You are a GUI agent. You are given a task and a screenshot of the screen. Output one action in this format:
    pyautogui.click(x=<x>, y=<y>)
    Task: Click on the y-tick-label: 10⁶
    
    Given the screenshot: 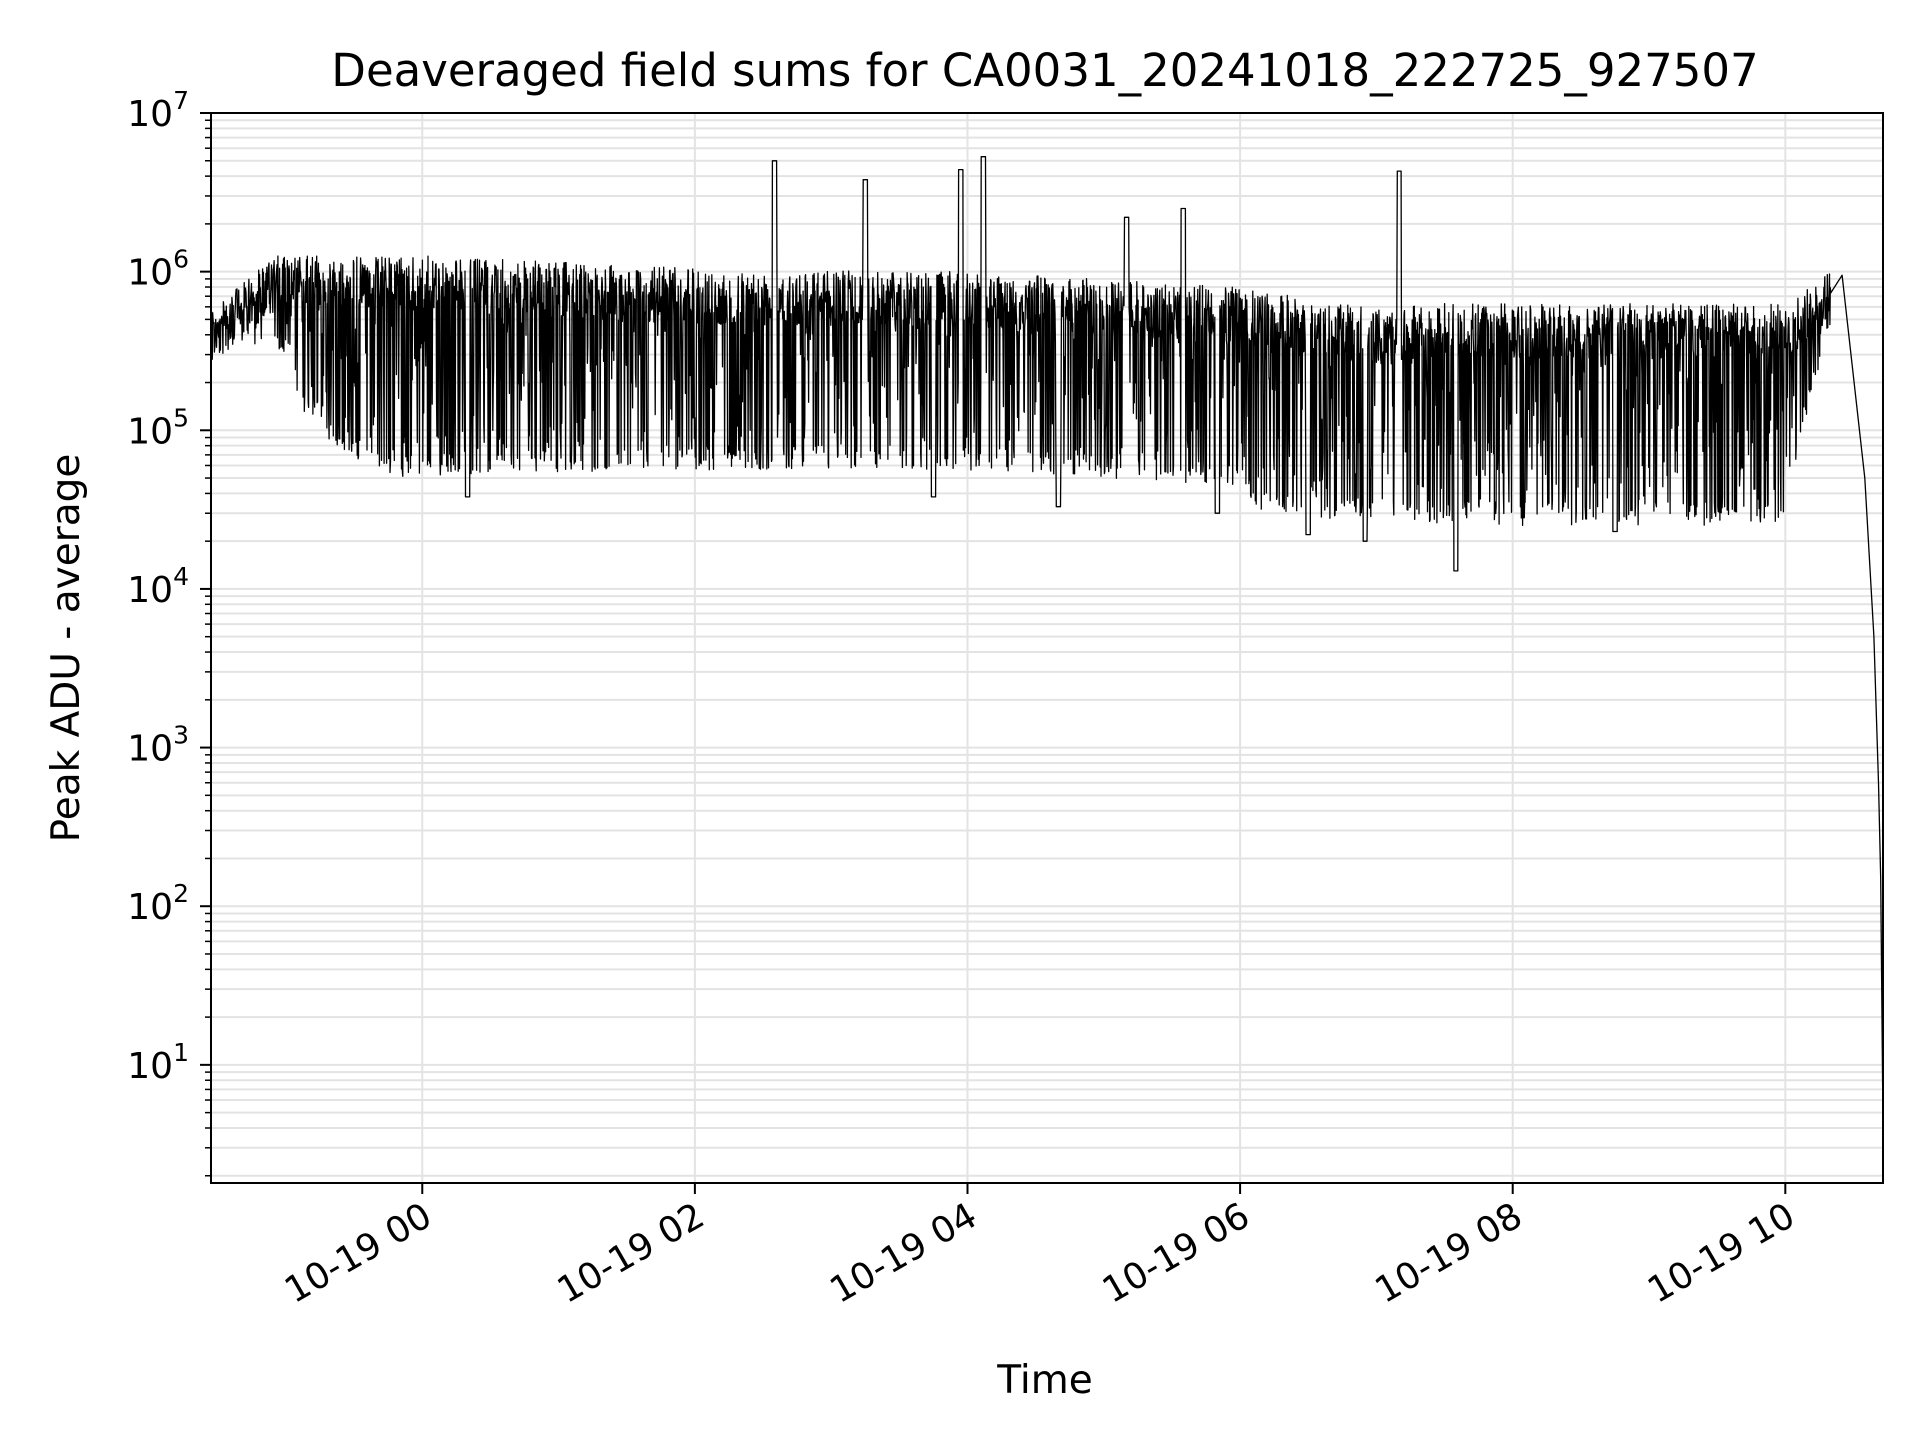 What is the action you would take?
    pyautogui.click(x=158, y=269)
    